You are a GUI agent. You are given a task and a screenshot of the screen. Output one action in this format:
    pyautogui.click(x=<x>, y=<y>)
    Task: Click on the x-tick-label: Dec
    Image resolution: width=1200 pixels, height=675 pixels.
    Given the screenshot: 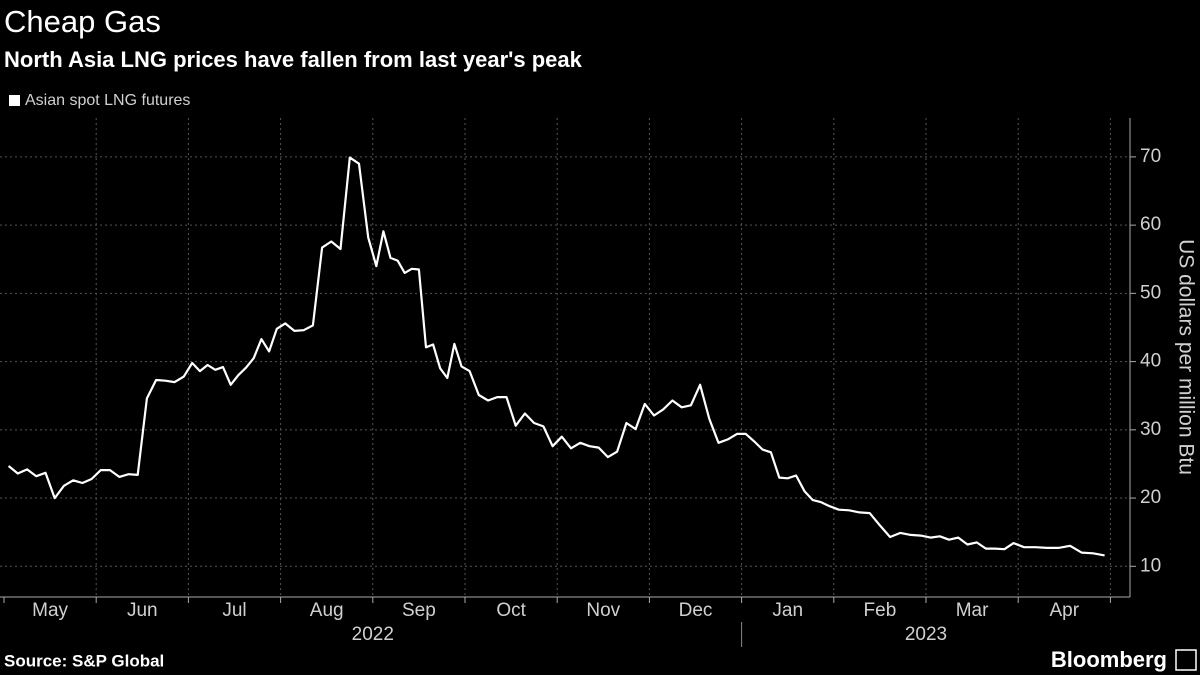 What is the action you would take?
    pyautogui.click(x=696, y=610)
    